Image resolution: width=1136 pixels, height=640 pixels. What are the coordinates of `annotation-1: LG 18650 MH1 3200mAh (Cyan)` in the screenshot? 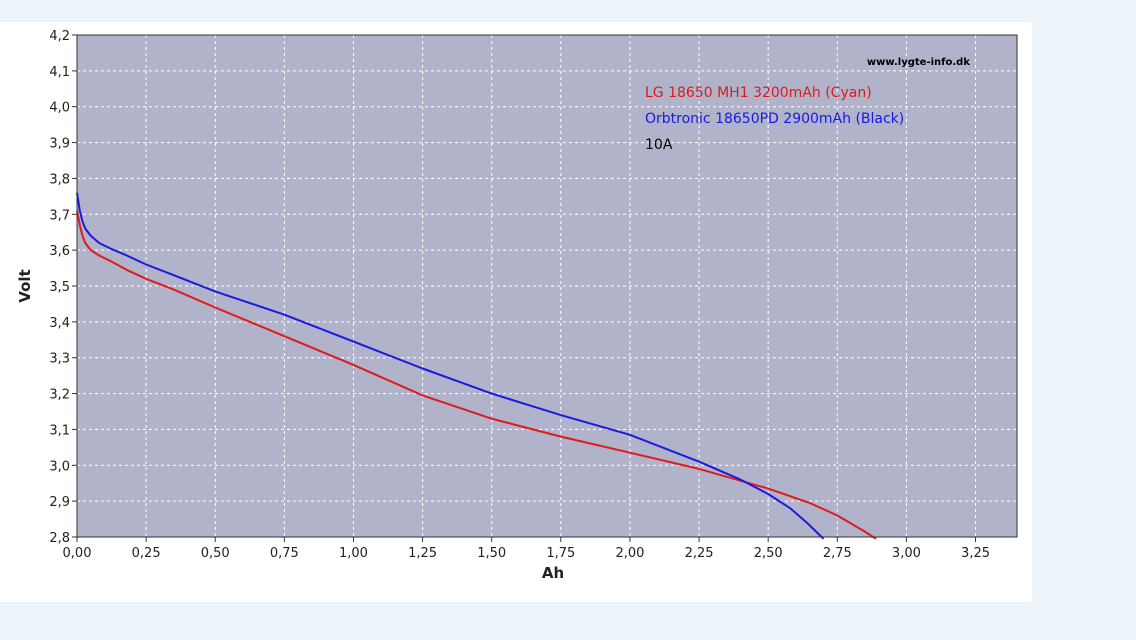 It's located at (758, 93).